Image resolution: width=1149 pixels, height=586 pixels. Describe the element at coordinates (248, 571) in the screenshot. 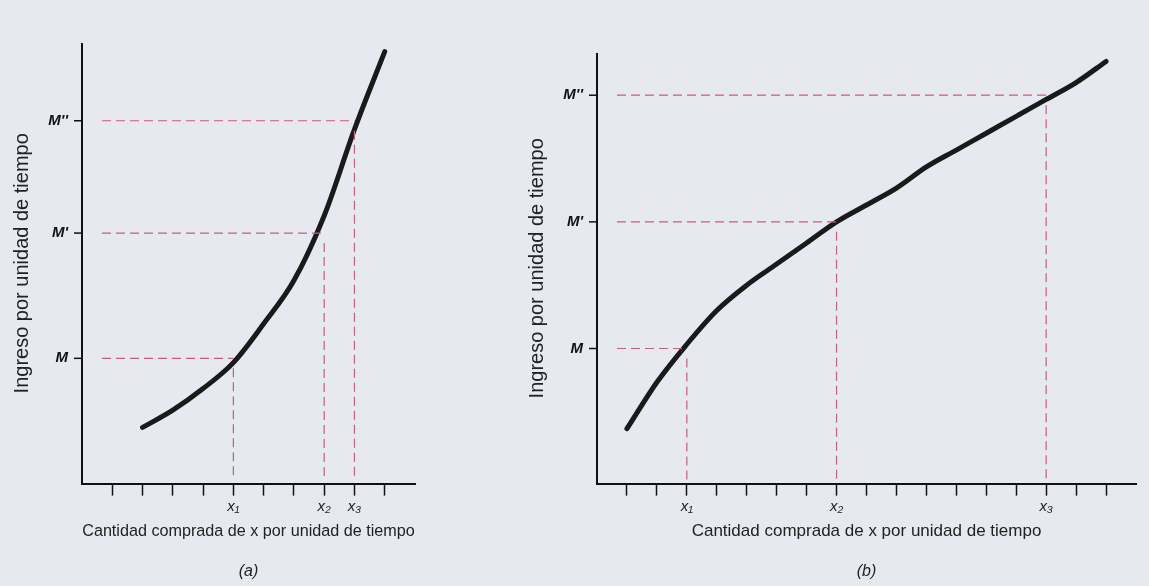

I see `text: (a)` at that location.